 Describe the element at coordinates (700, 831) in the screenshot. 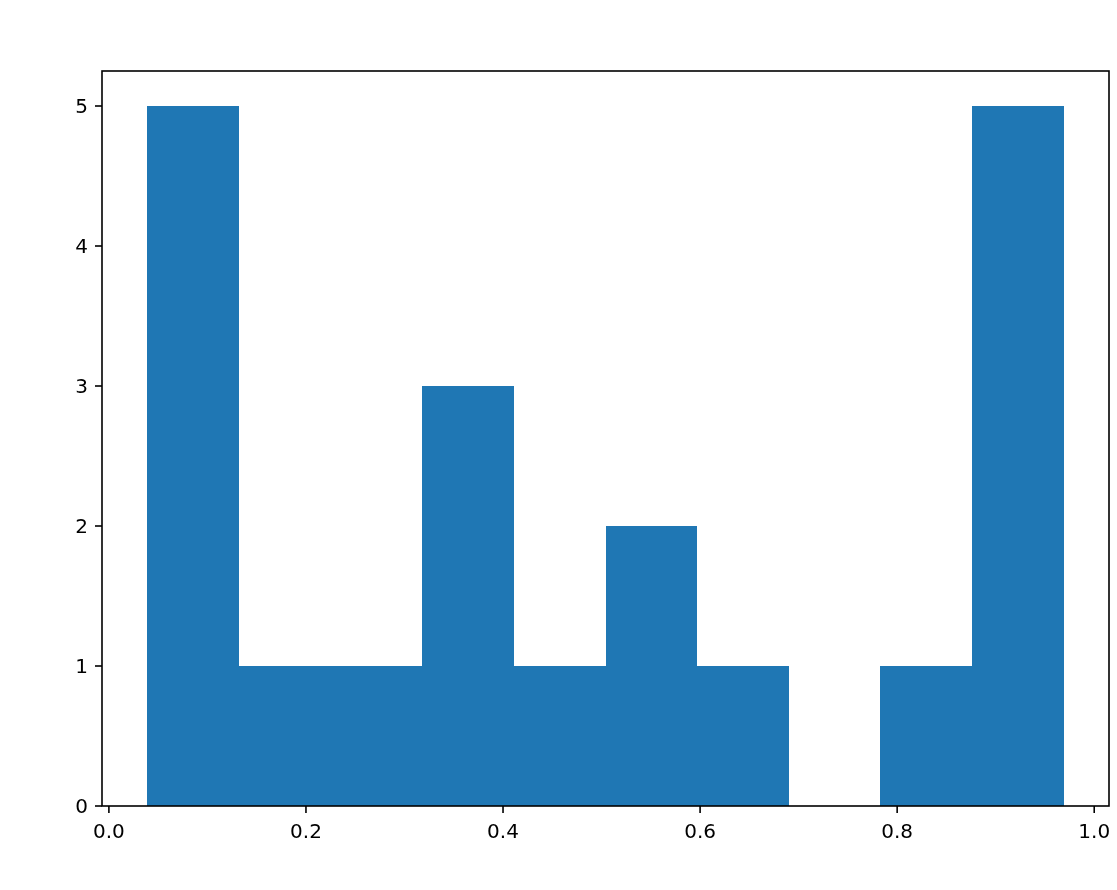

I see `x-tick-label: 0.6` at that location.